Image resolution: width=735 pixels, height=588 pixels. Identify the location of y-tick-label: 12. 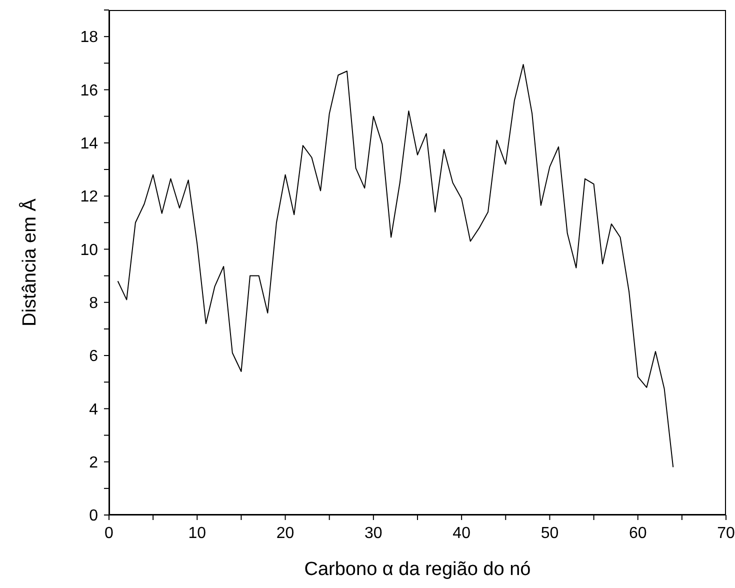
(89, 197).